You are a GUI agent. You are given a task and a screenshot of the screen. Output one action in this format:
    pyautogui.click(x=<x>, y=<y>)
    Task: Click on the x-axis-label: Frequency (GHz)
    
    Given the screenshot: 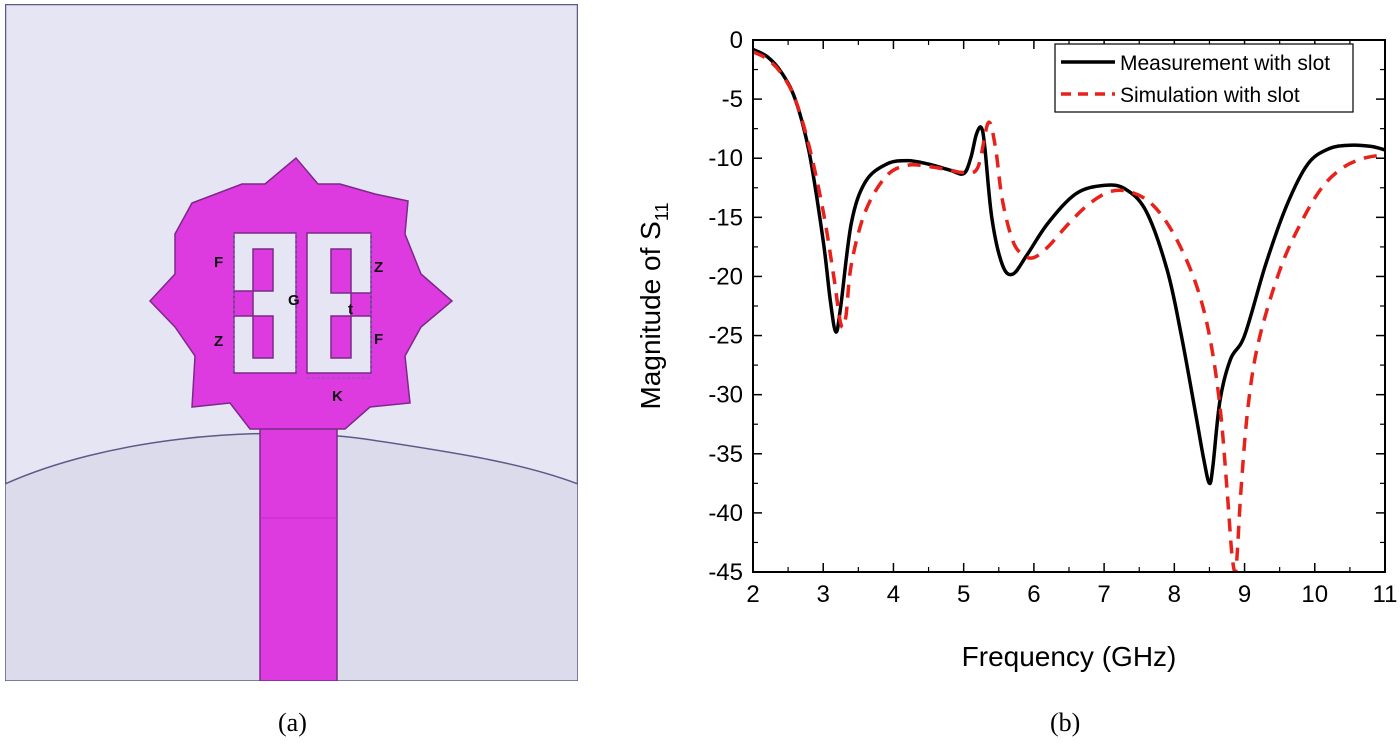 What is the action you would take?
    pyautogui.click(x=1069, y=656)
    